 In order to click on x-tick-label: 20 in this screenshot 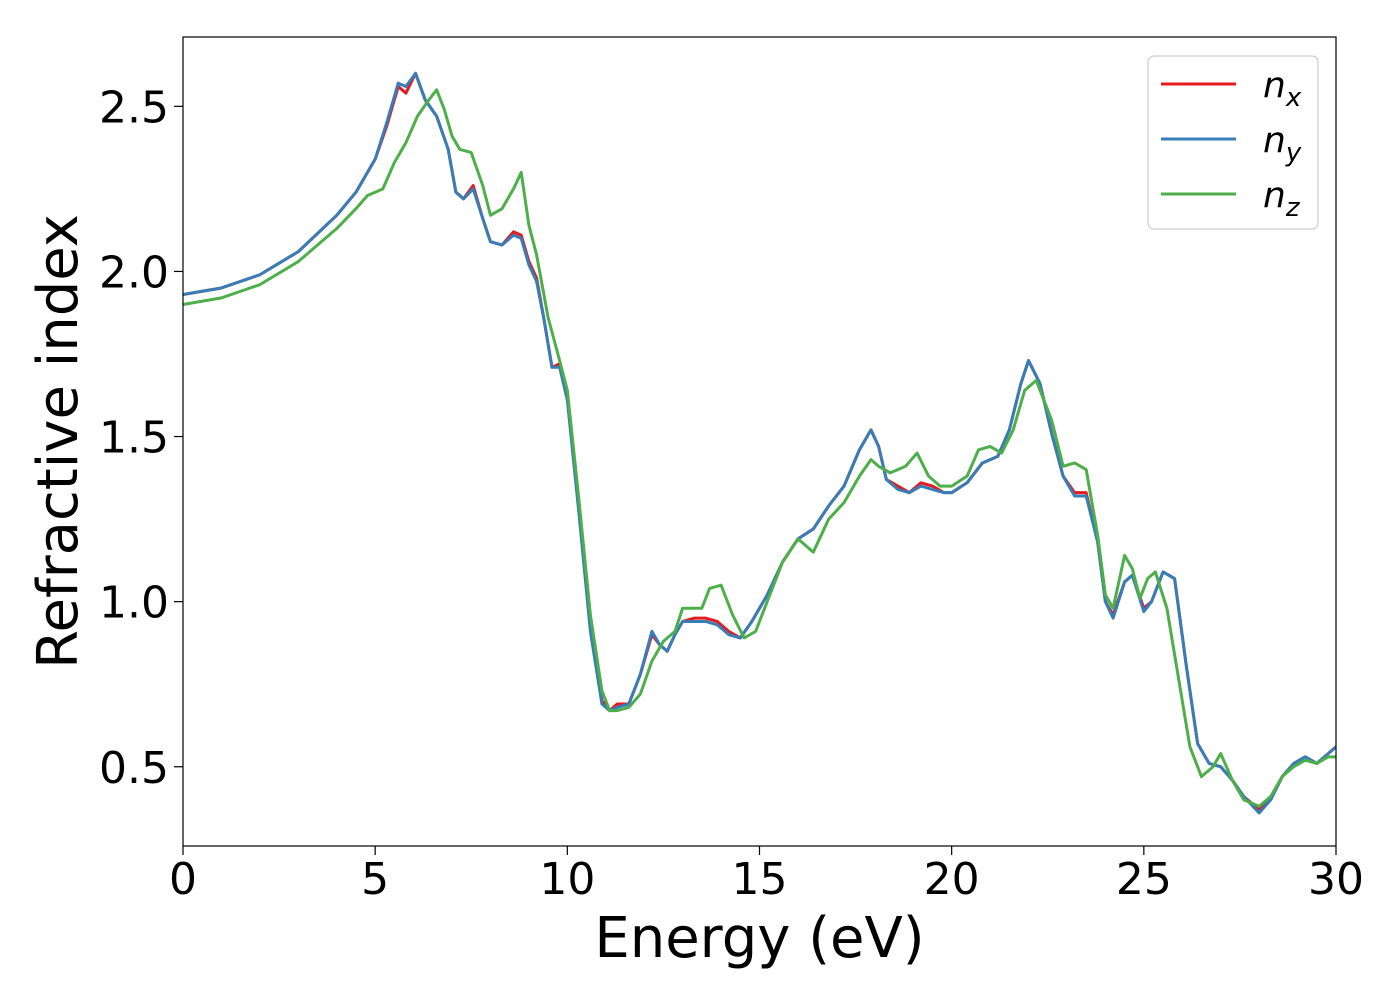, I will do `click(952, 879)`.